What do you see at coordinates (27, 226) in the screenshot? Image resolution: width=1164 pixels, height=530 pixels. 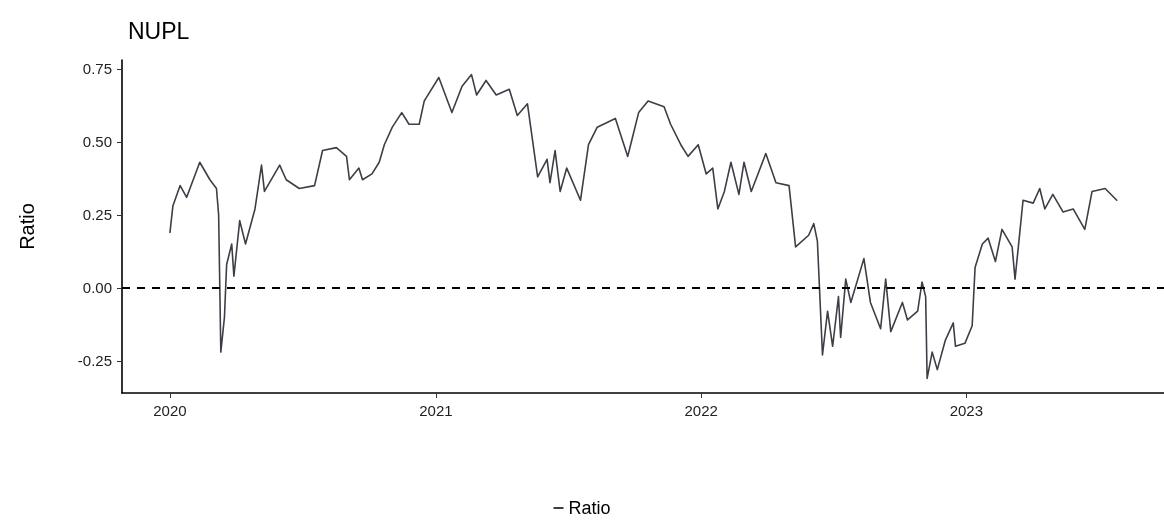 I see `y-axis-title: Ratio` at bounding box center [27, 226].